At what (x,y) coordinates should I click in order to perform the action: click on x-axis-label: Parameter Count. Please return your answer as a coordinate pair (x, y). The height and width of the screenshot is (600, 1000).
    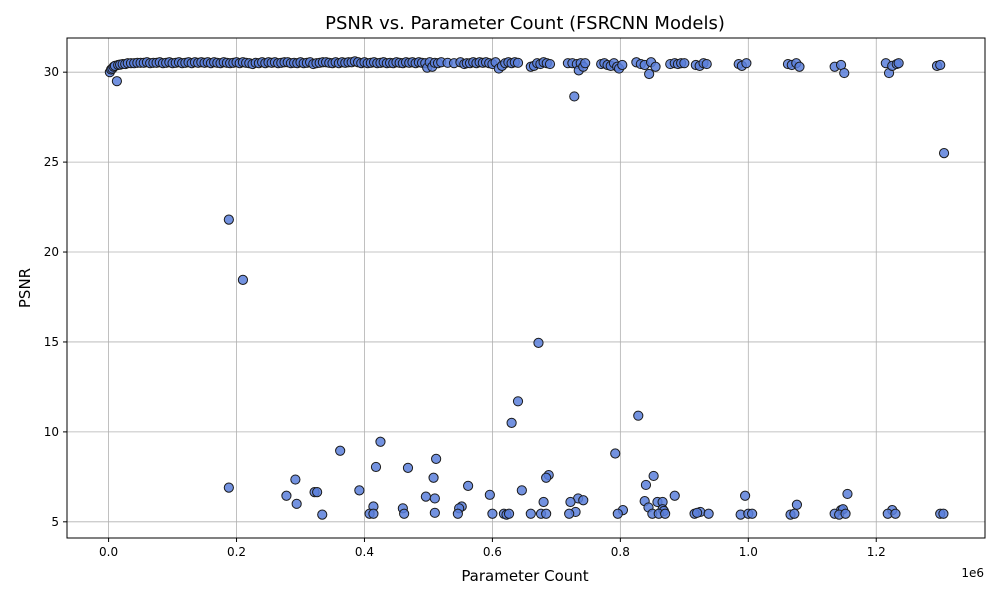
    Looking at the image, I should click on (524, 576).